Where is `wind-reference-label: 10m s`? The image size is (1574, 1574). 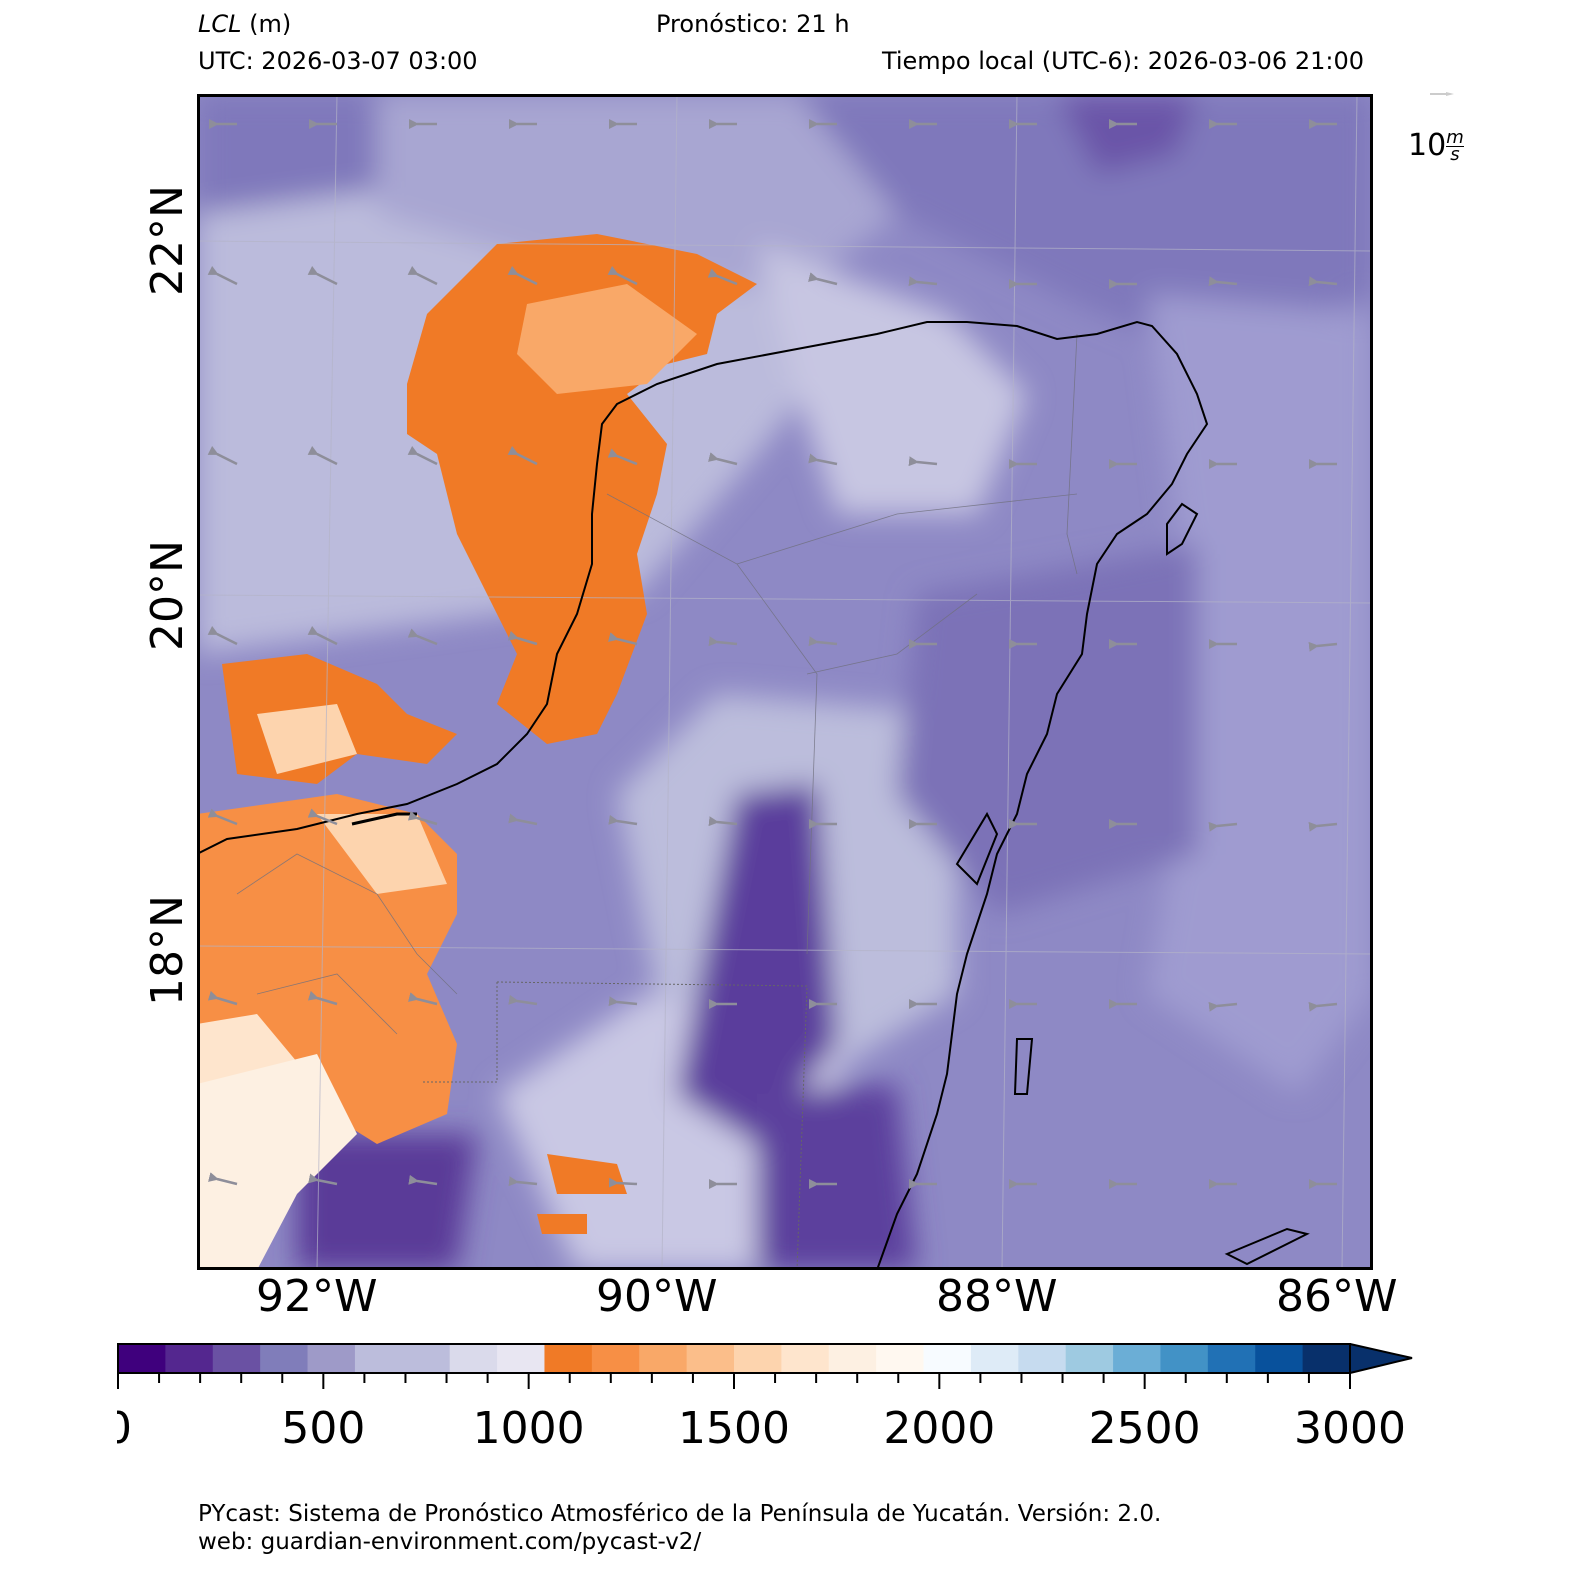 wind-reference-label: 10m s is located at coordinates (1436, 146).